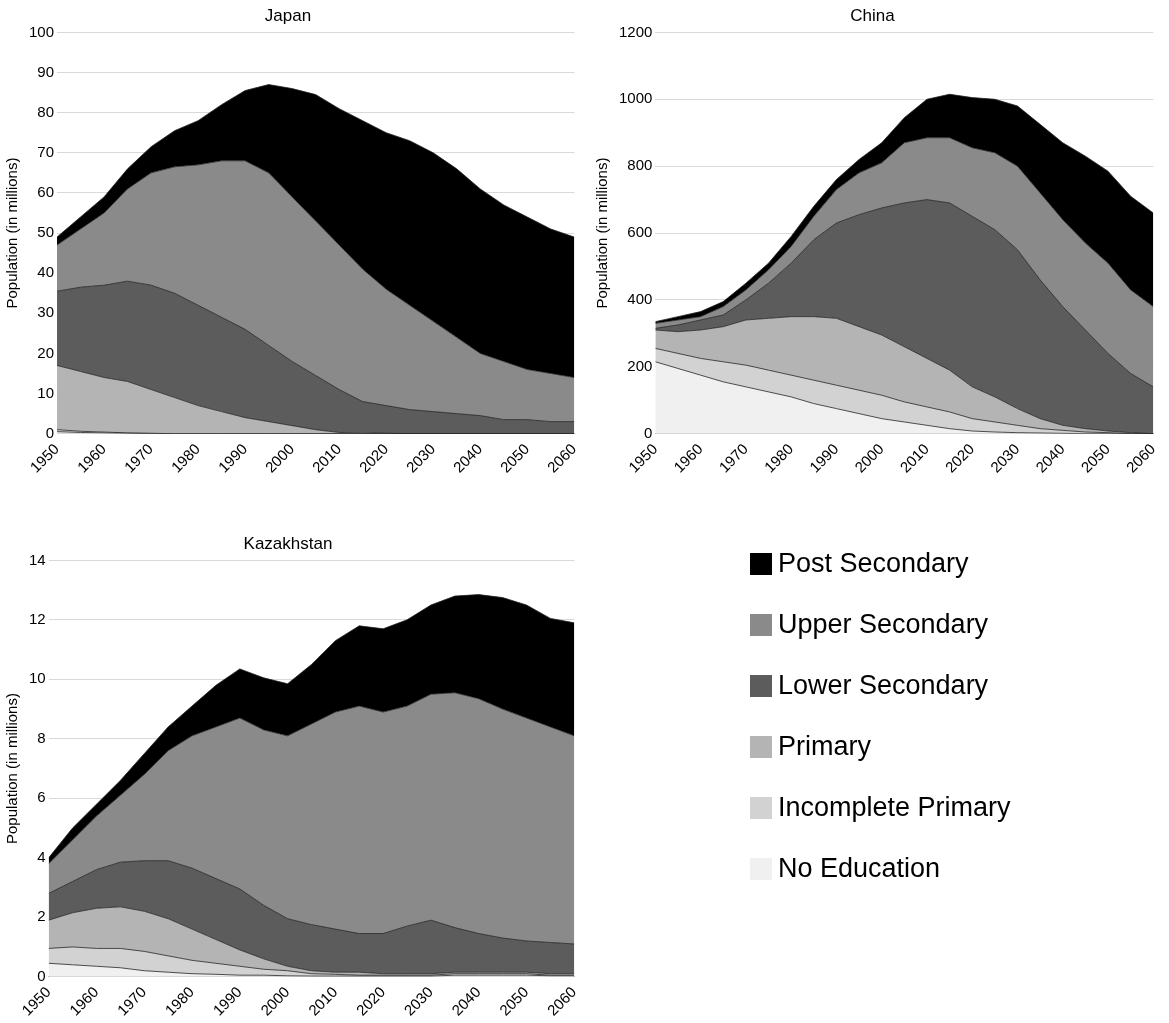 The height and width of the screenshot is (1023, 1169). What do you see at coordinates (41, 856) in the screenshot?
I see `y-tick-label: 4` at bounding box center [41, 856].